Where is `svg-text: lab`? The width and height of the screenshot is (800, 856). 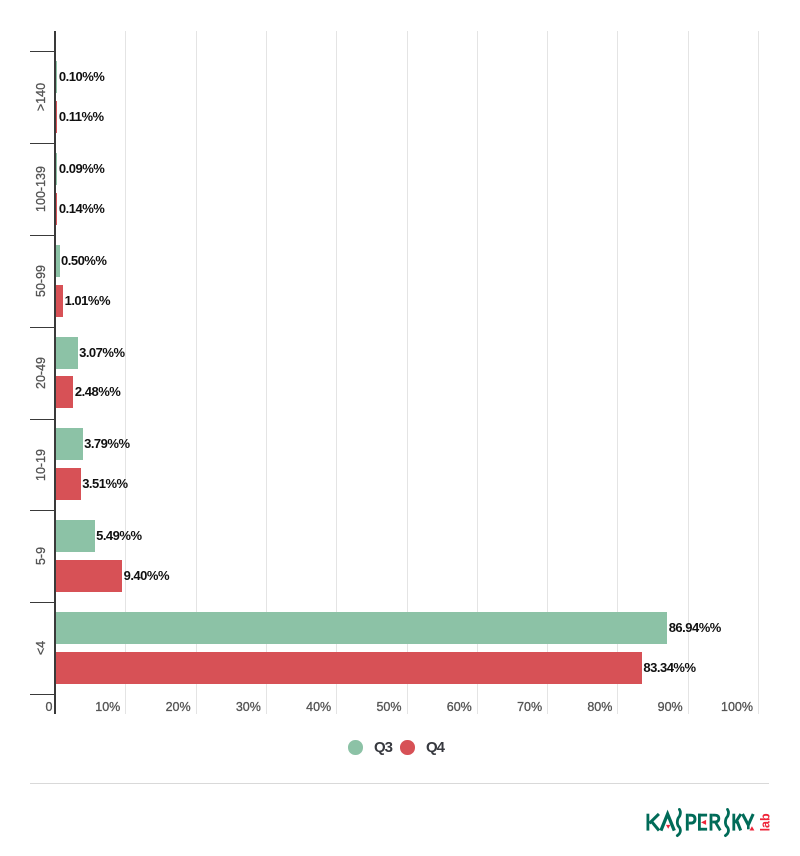 svg-text: lab is located at coordinates (765, 822).